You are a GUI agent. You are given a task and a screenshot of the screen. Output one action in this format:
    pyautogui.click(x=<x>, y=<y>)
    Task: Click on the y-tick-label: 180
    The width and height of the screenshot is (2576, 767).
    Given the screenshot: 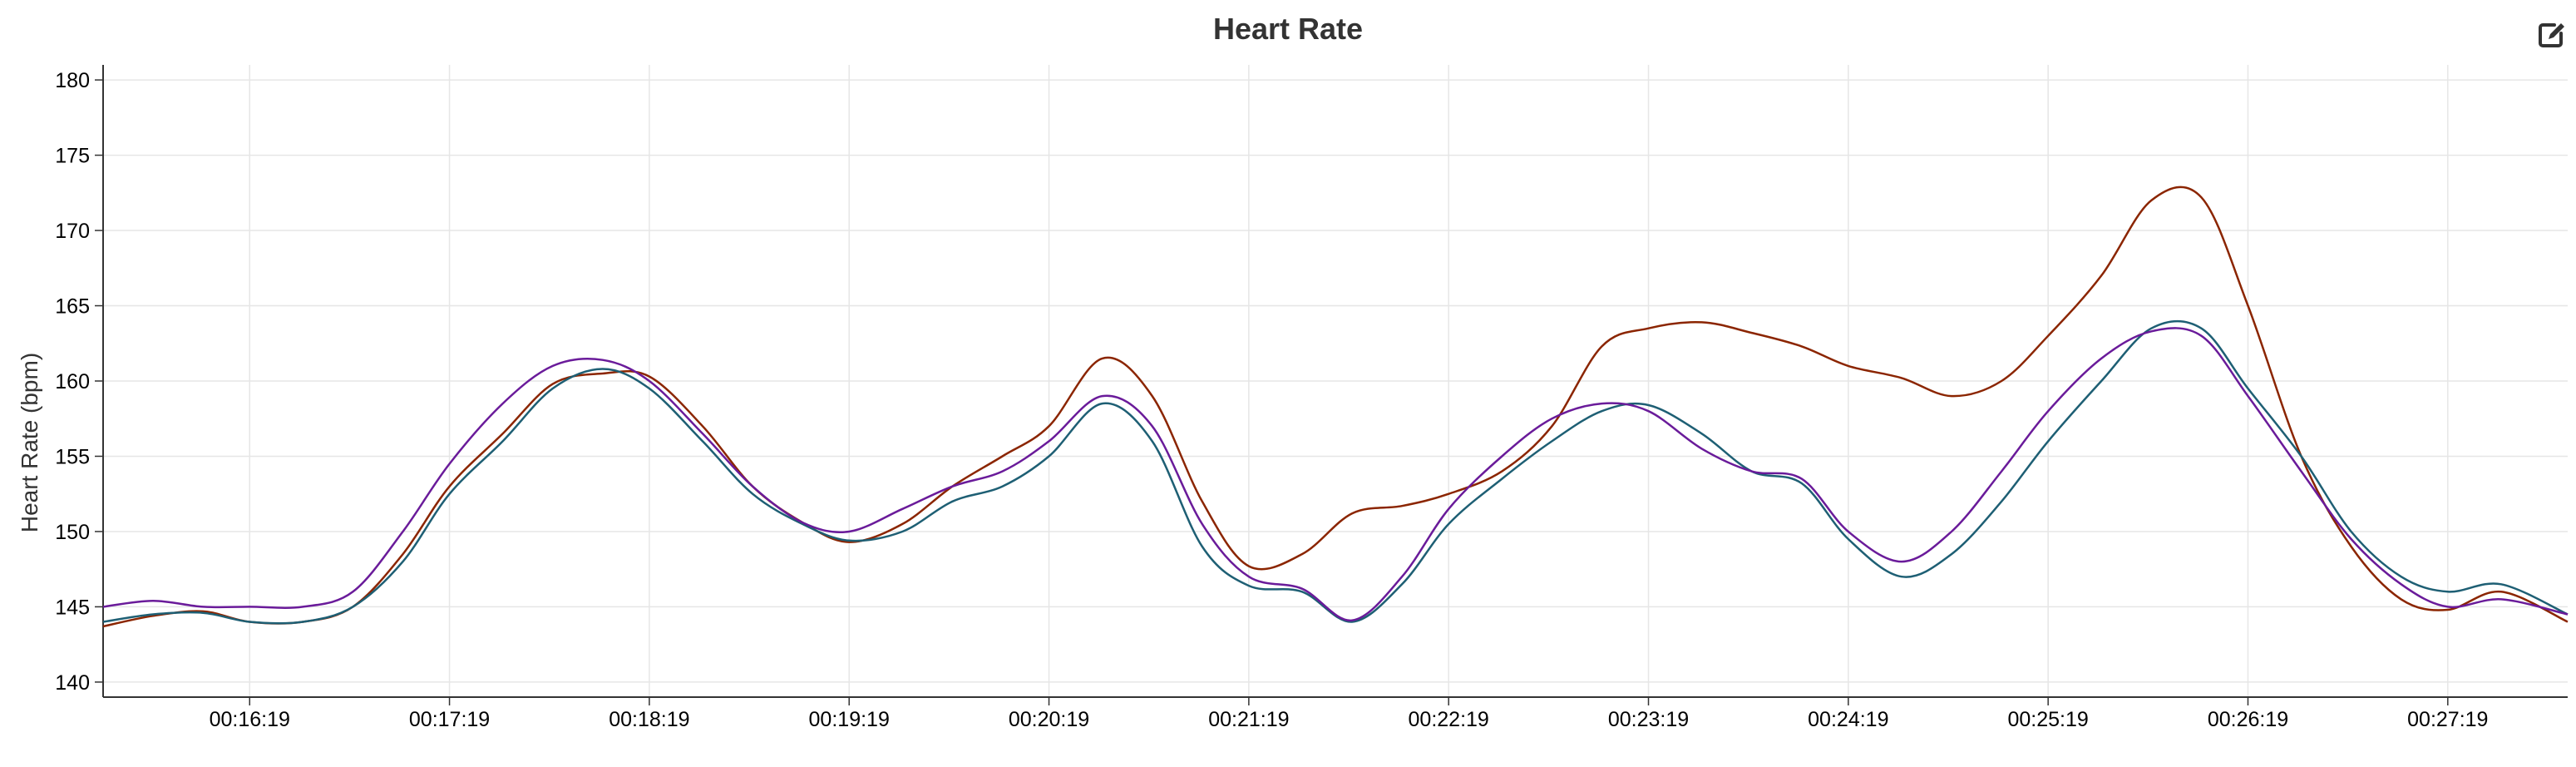 What is the action you would take?
    pyautogui.click(x=72, y=80)
    